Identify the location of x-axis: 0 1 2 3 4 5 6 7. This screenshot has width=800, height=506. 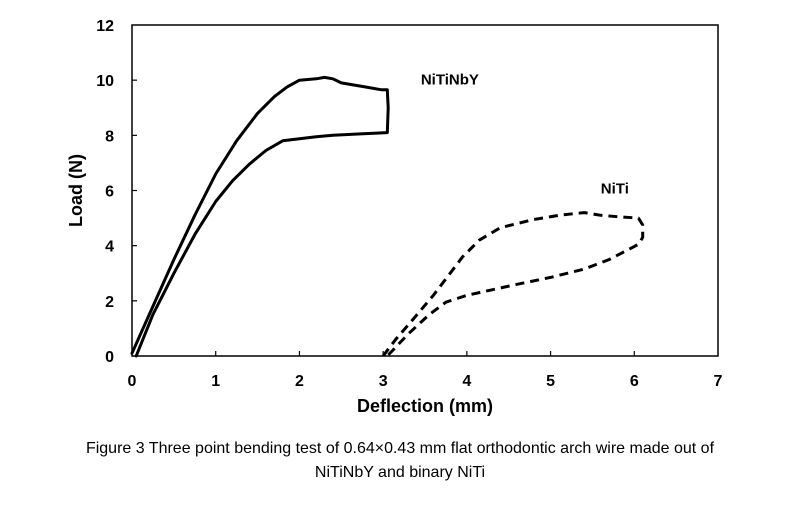
(425, 370).